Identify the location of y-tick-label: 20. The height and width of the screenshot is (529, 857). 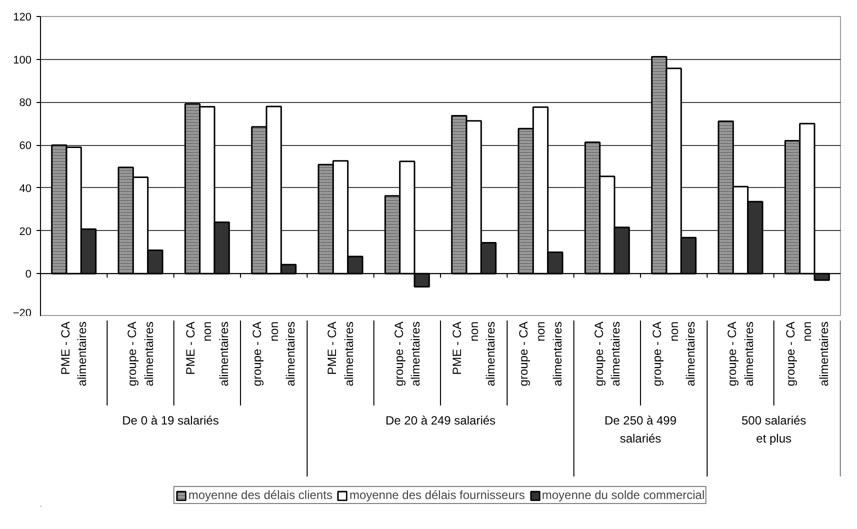
(25, 232).